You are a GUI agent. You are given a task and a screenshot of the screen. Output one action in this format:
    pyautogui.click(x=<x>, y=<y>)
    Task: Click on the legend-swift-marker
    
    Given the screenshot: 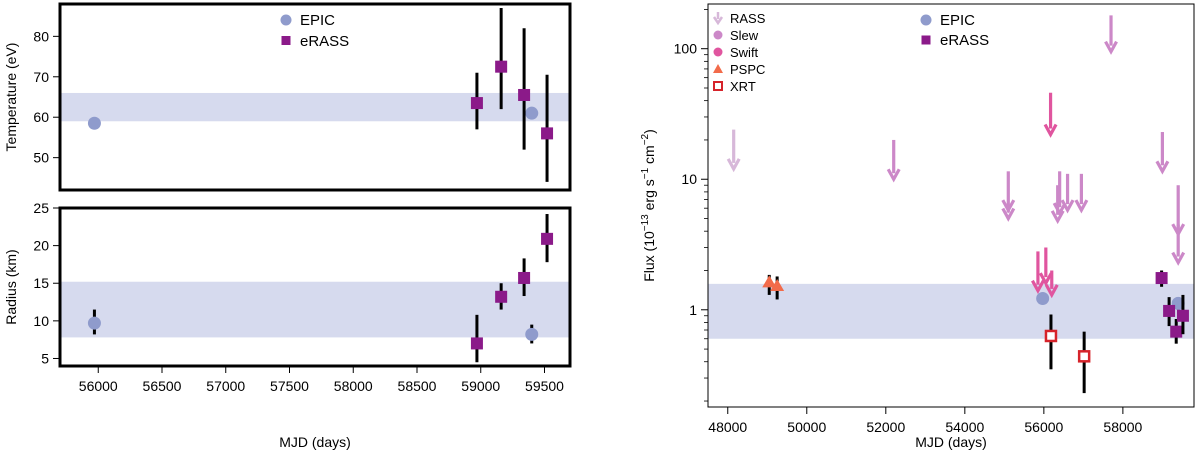 What is the action you would take?
    pyautogui.click(x=718, y=52)
    